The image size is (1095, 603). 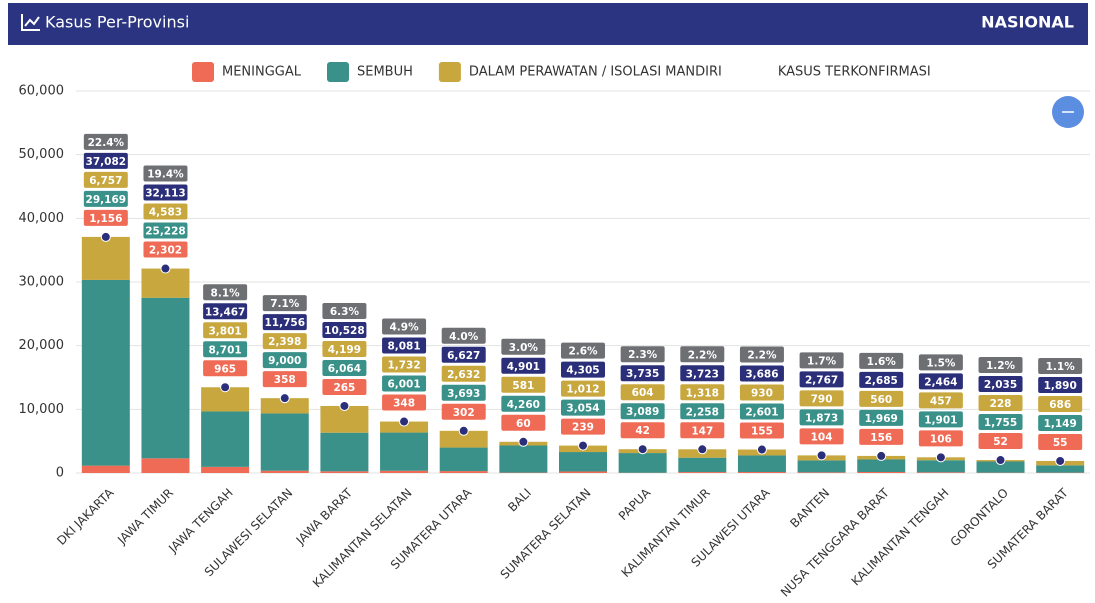 I want to click on value-label: 2,767, so click(x=821, y=380).